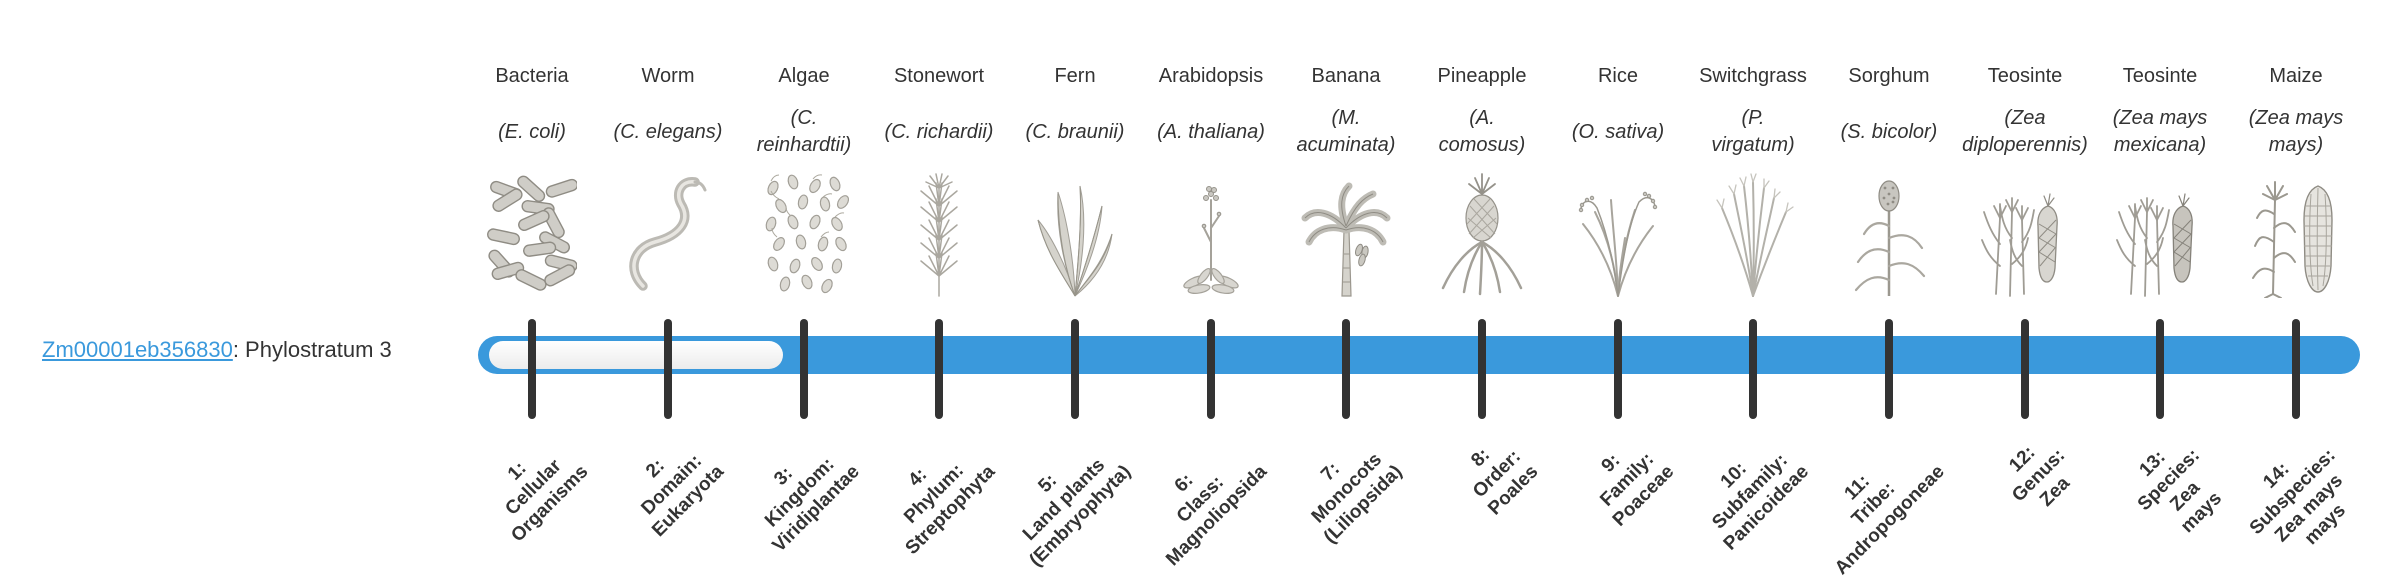  What do you see at coordinates (1346, 76) in the screenshot?
I see `organism-common-name: Banana` at bounding box center [1346, 76].